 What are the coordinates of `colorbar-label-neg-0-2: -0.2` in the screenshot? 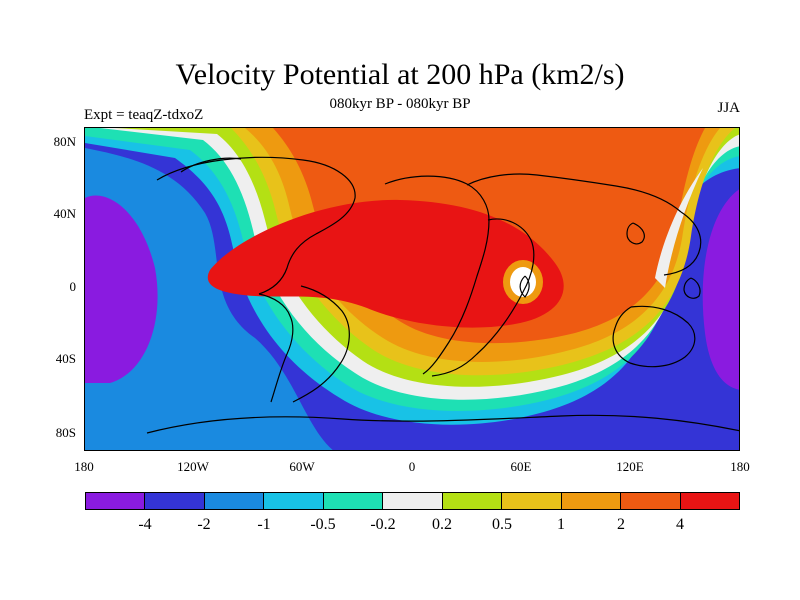 It's located at (383, 524).